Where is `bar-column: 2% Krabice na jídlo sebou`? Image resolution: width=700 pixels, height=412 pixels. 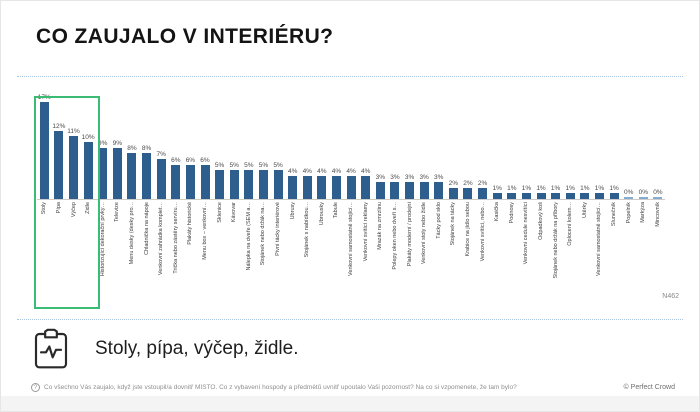 bar-column: 2% Krabice na jídlo sebou is located at coordinates (468, 175).